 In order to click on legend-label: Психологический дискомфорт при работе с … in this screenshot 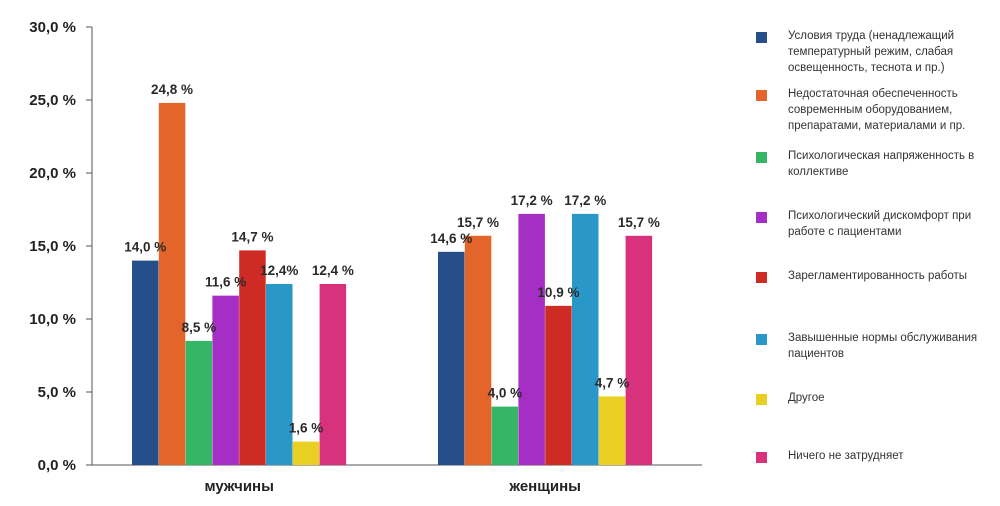, I will do `click(880, 224)`.